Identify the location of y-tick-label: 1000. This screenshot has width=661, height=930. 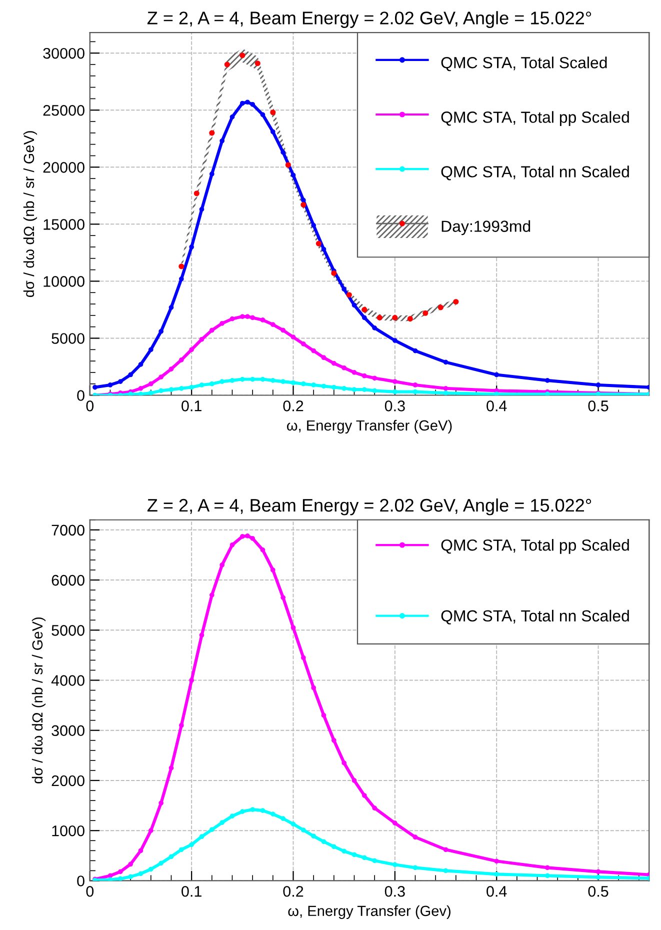
(68, 830).